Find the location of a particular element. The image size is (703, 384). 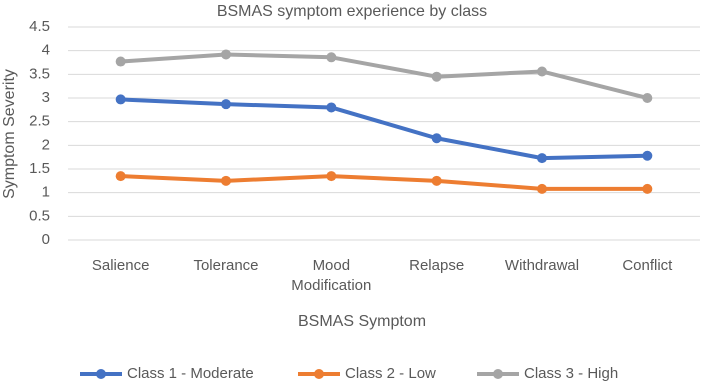

x-tick-label: Salience is located at coordinates (120, 265).